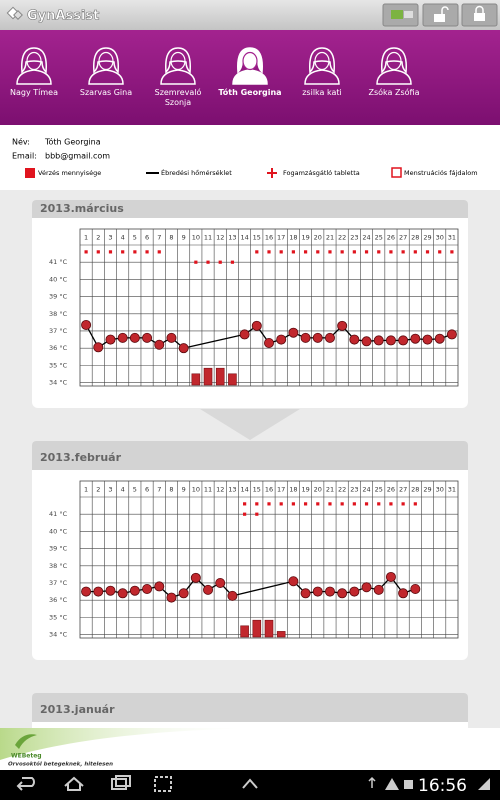  What do you see at coordinates (77, 156) in the screenshot?
I see `profile-email: bbb@gmail.com` at bounding box center [77, 156].